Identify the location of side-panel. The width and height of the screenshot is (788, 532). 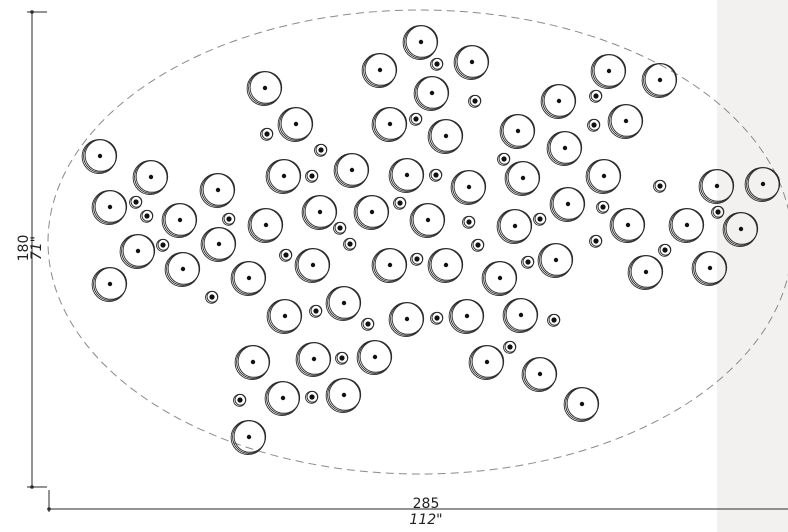
(752, 266).